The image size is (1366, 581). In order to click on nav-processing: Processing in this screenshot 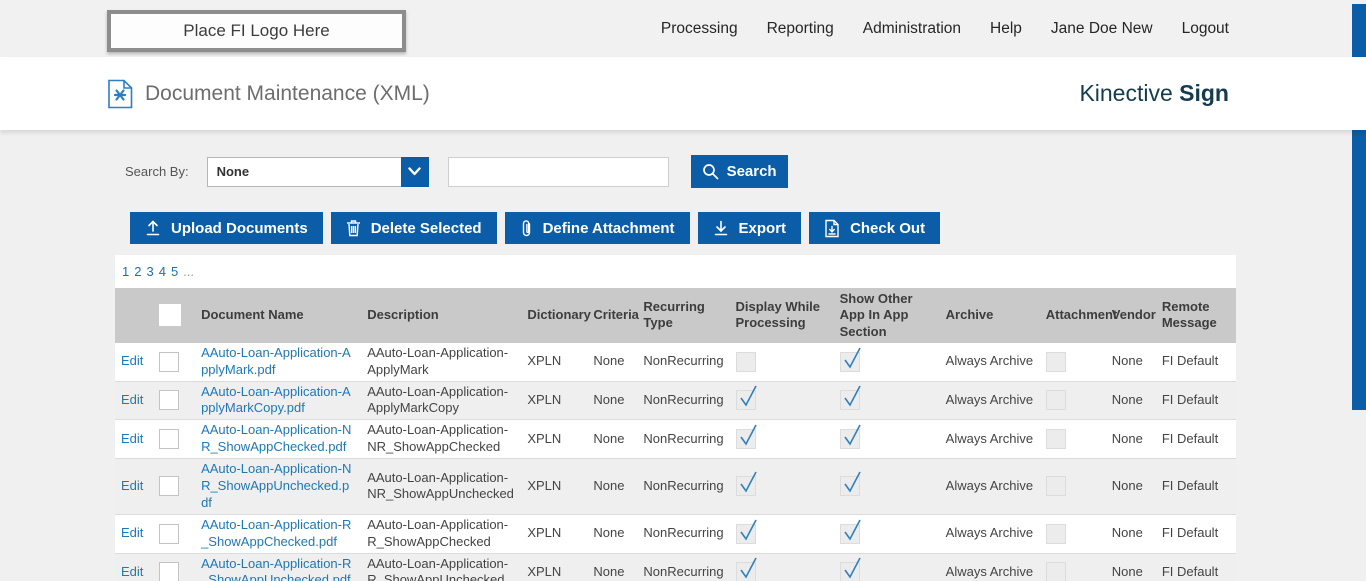, I will do `click(699, 28)`.